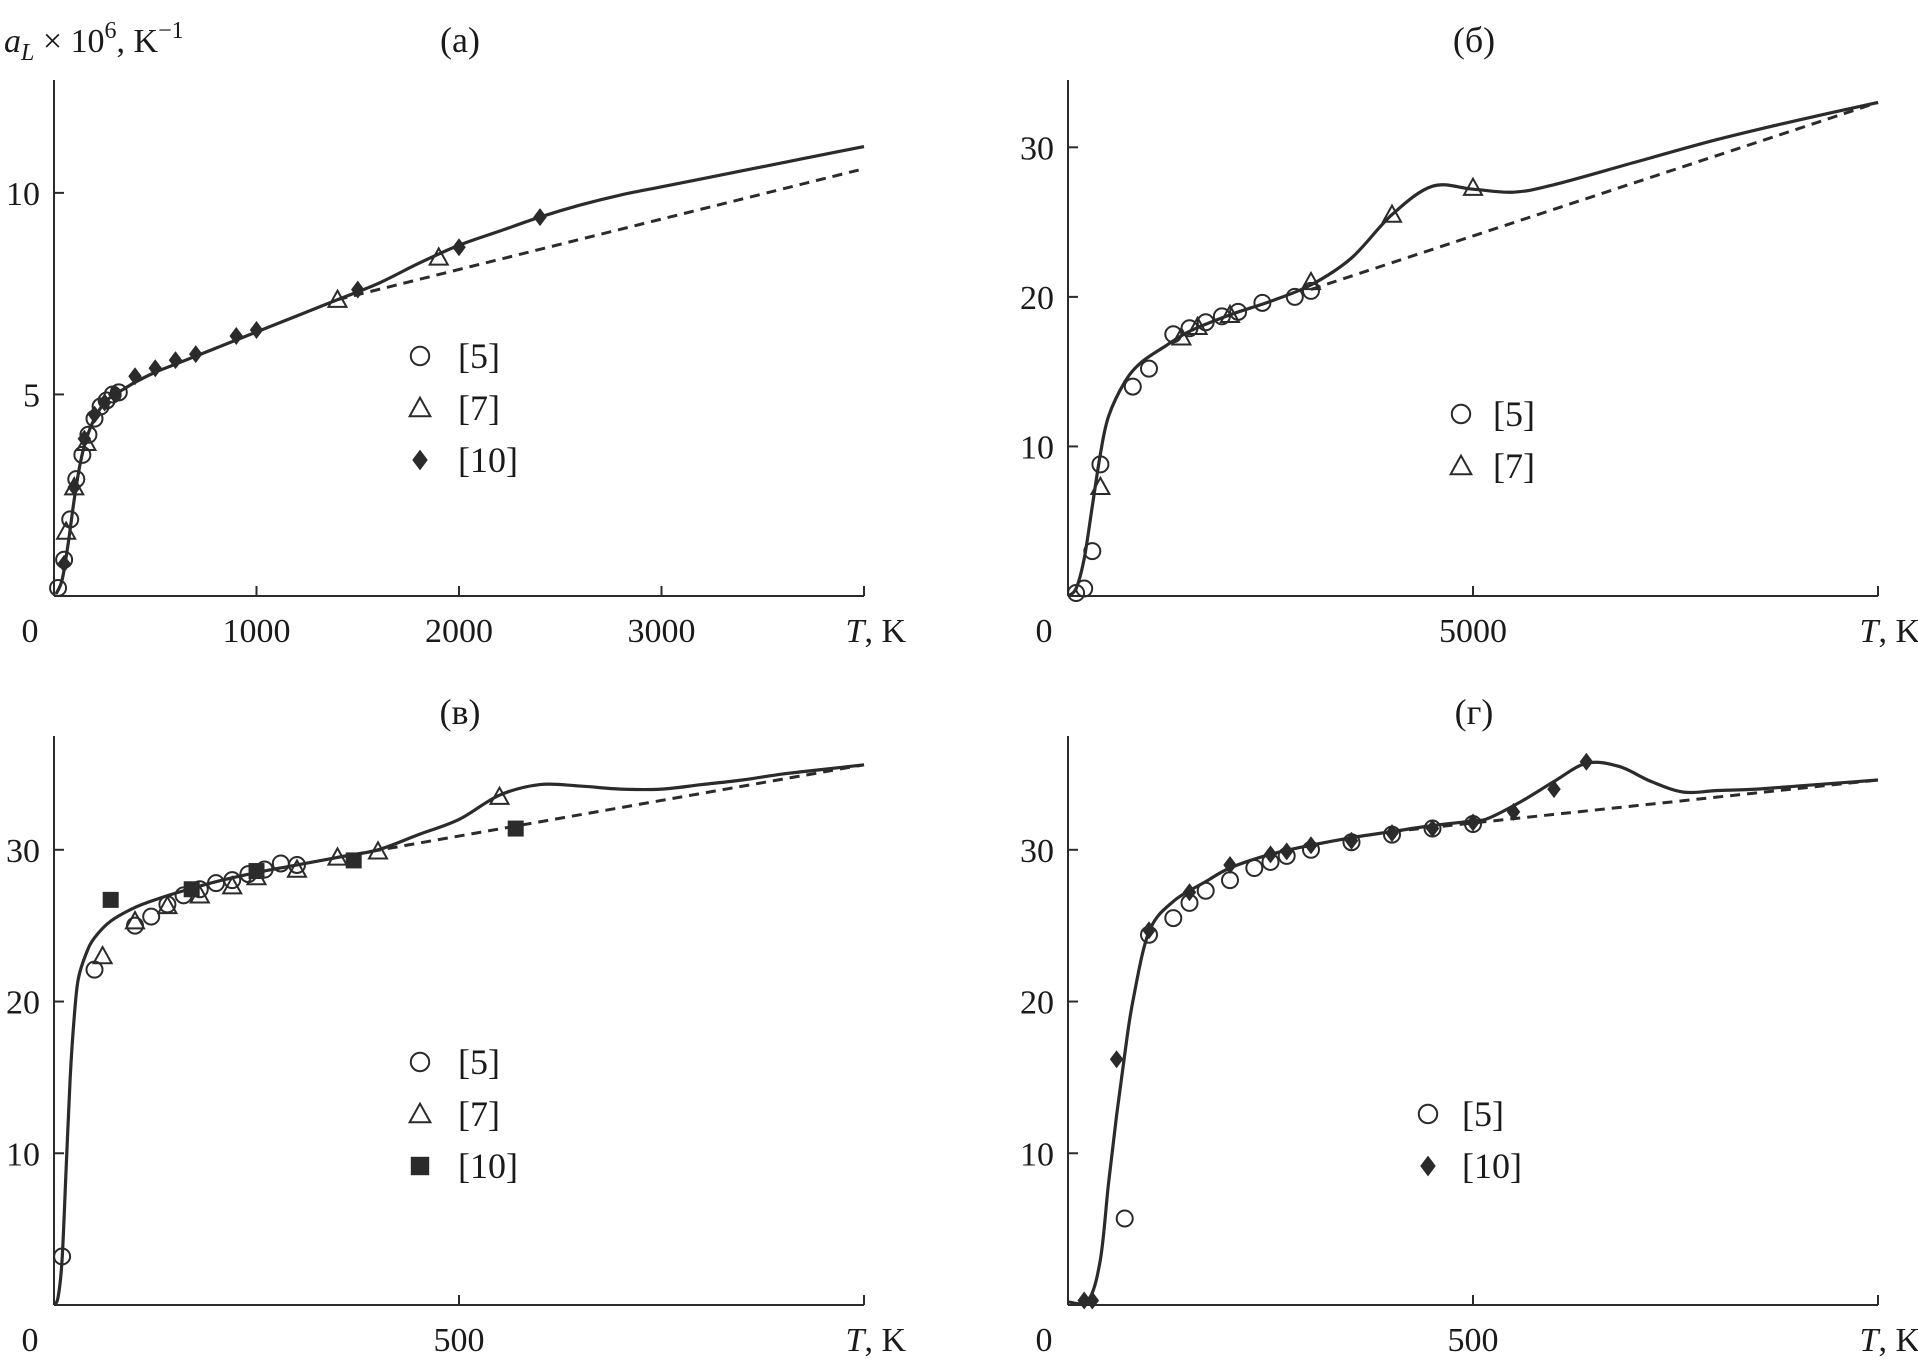 This screenshot has height=1364, width=1918. What do you see at coordinates (1474, 712) in the screenshot?
I see `panel-title: (г)` at bounding box center [1474, 712].